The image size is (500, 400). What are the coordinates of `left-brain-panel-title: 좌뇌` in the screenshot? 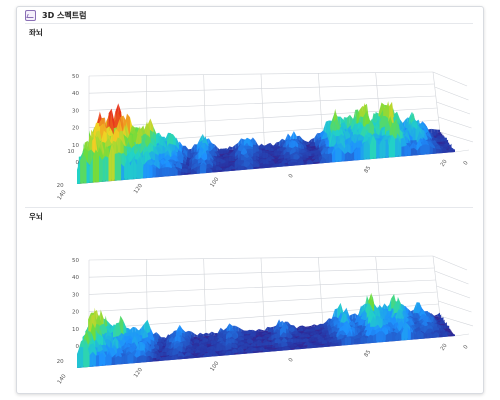 It's located at (36, 32).